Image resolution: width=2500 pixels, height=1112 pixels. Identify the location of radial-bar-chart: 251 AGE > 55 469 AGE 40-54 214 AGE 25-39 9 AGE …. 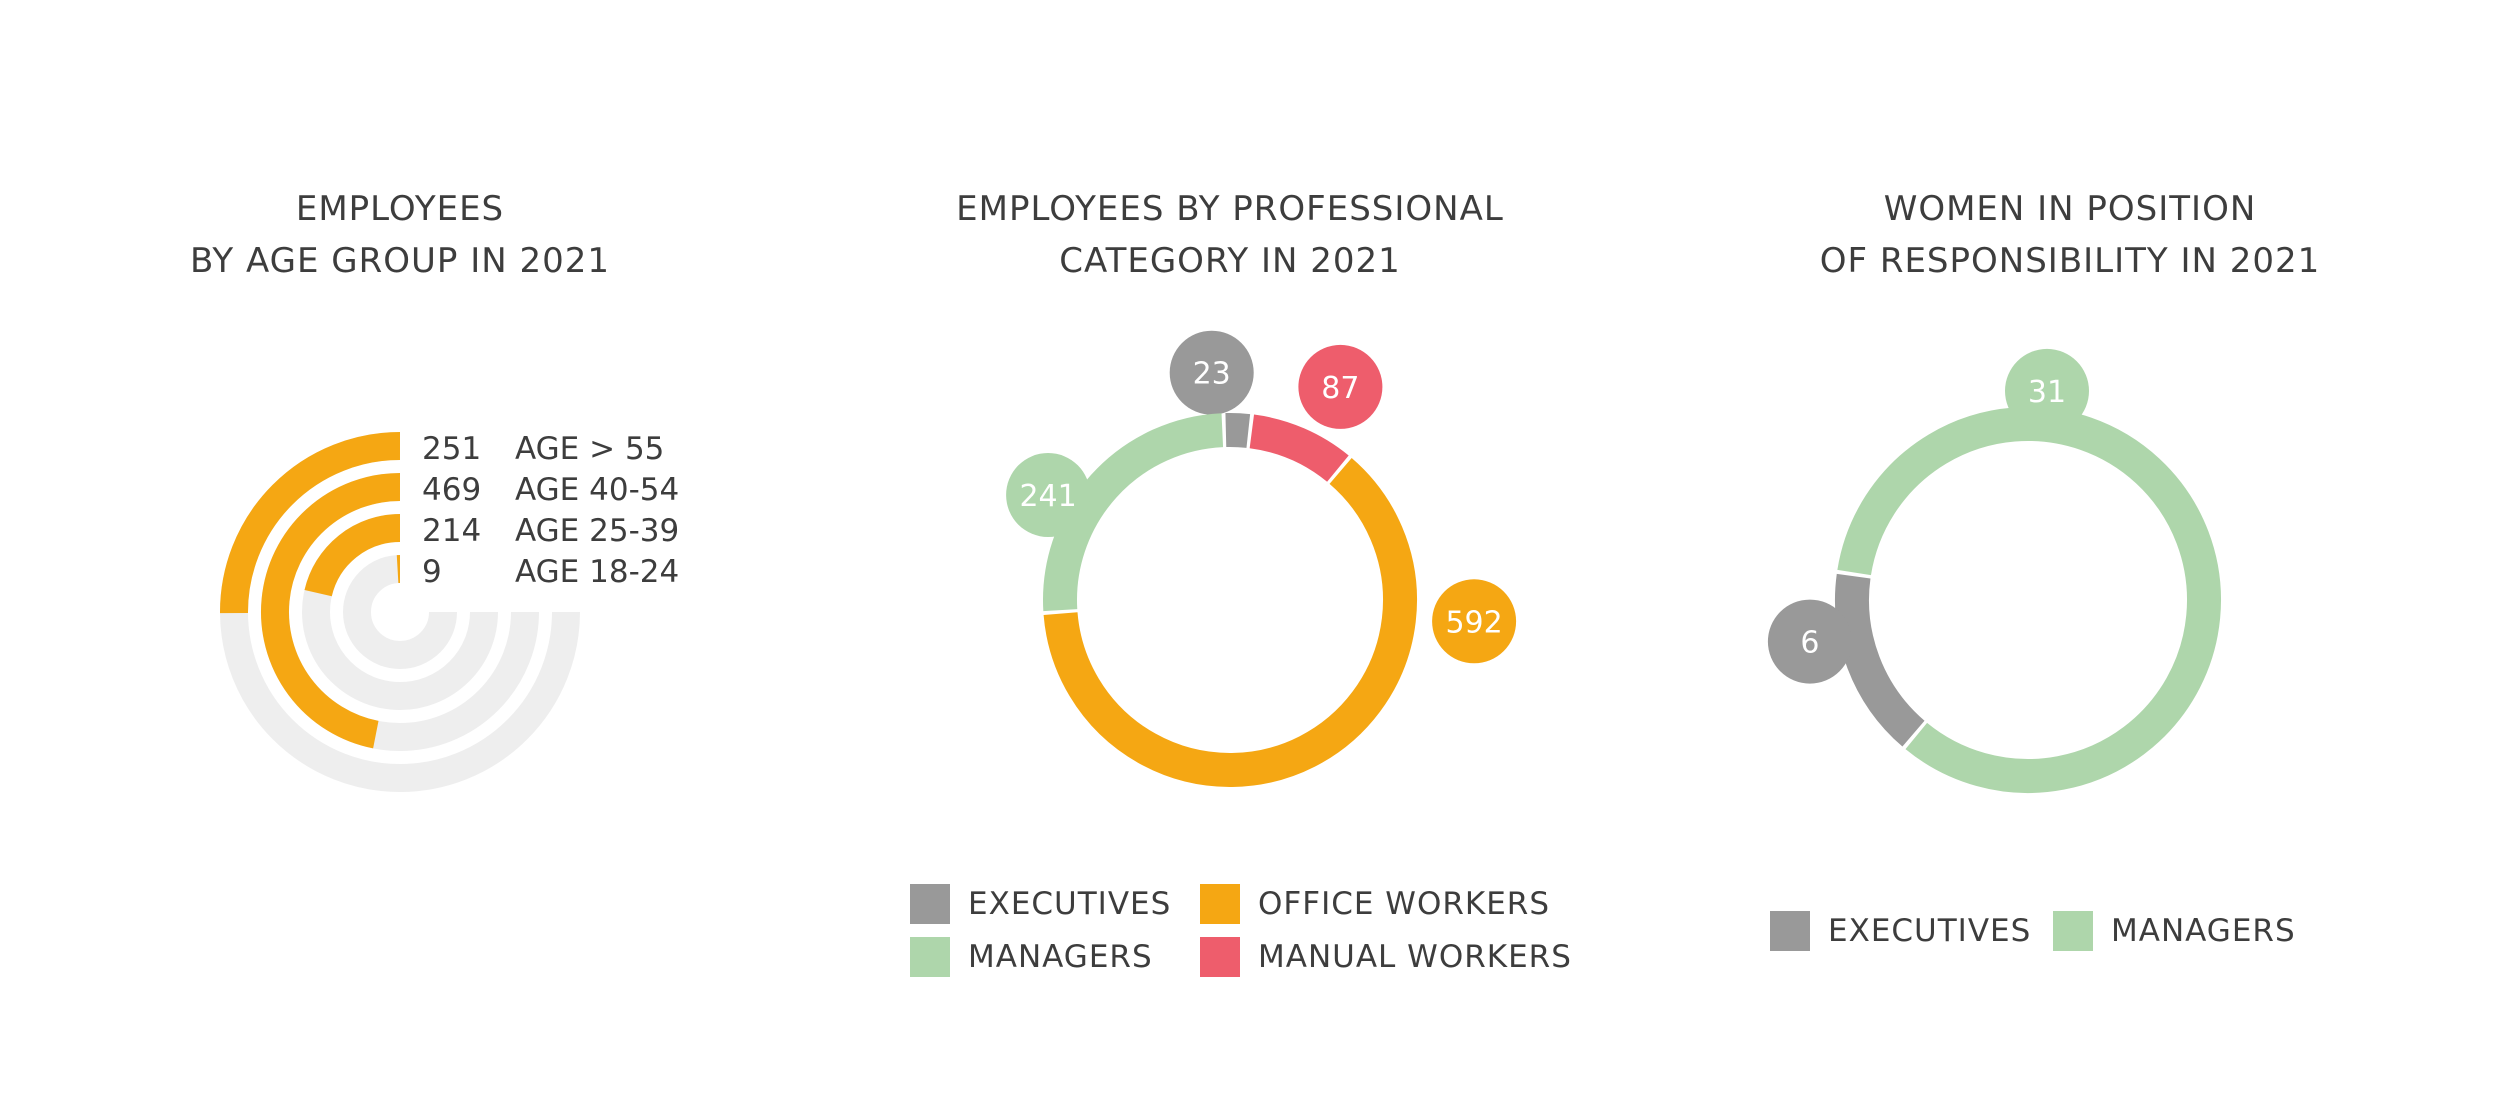
(449, 611).